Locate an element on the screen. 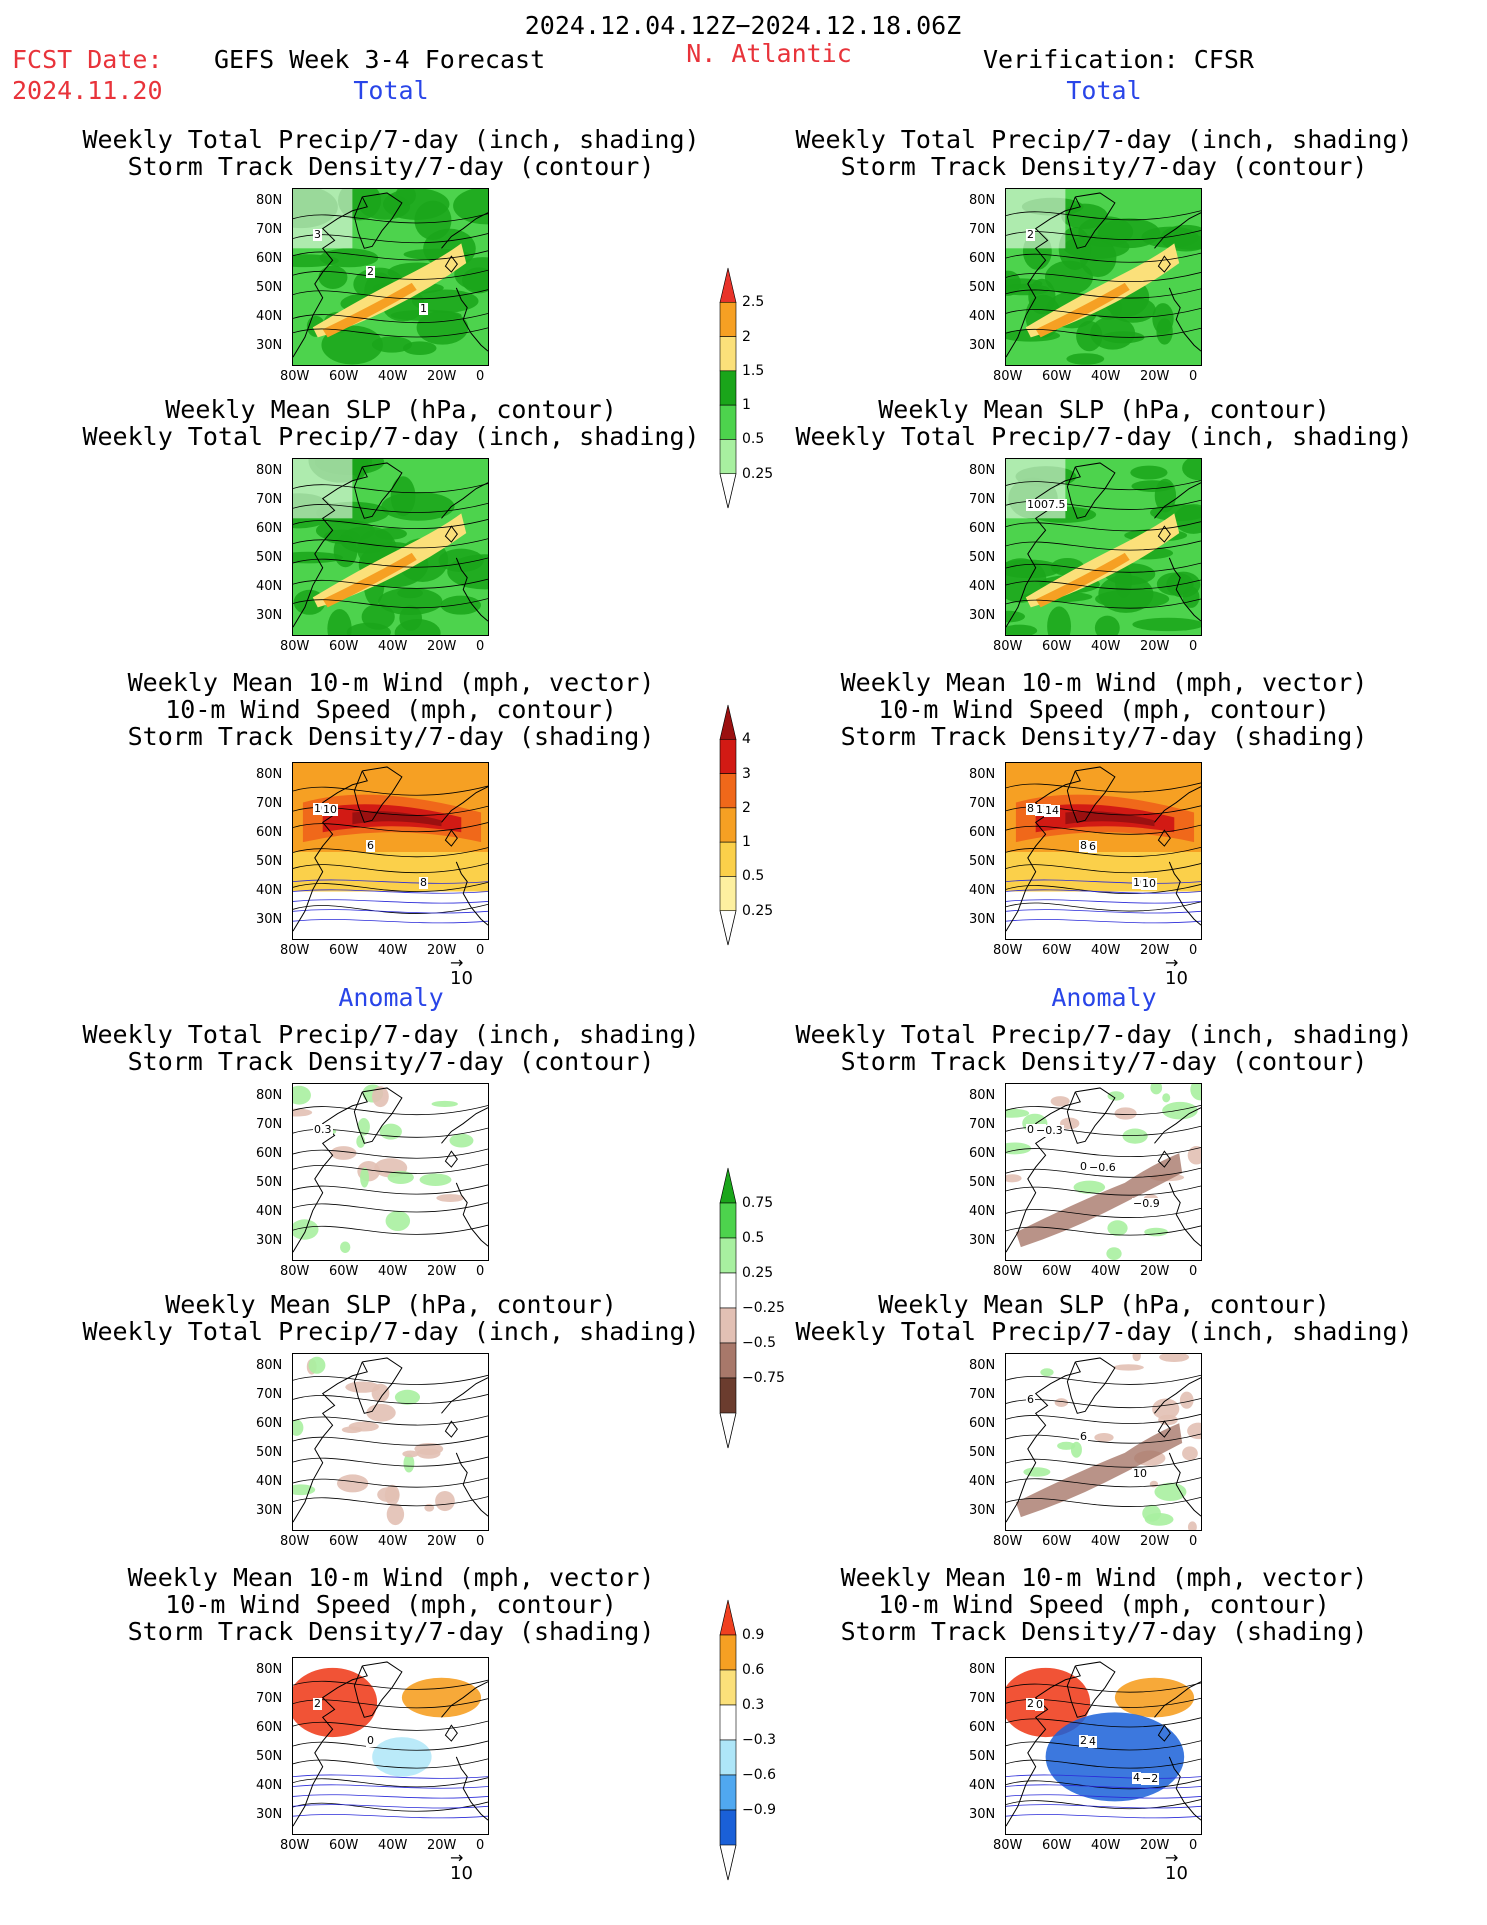 This screenshot has height=1925, width=1487. verification-label: Verification: CFSR is located at coordinates (1118, 59).